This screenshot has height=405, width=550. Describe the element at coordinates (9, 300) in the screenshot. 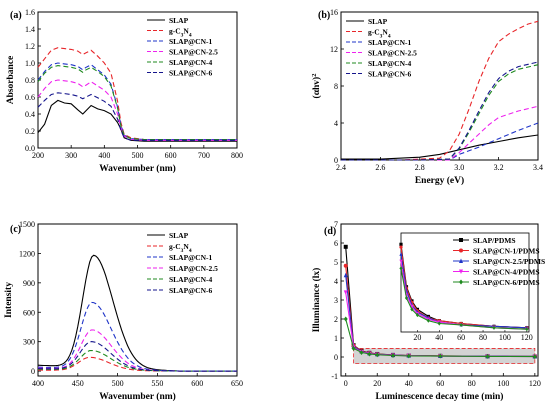

I see `y-axis-label: Intensity` at that location.